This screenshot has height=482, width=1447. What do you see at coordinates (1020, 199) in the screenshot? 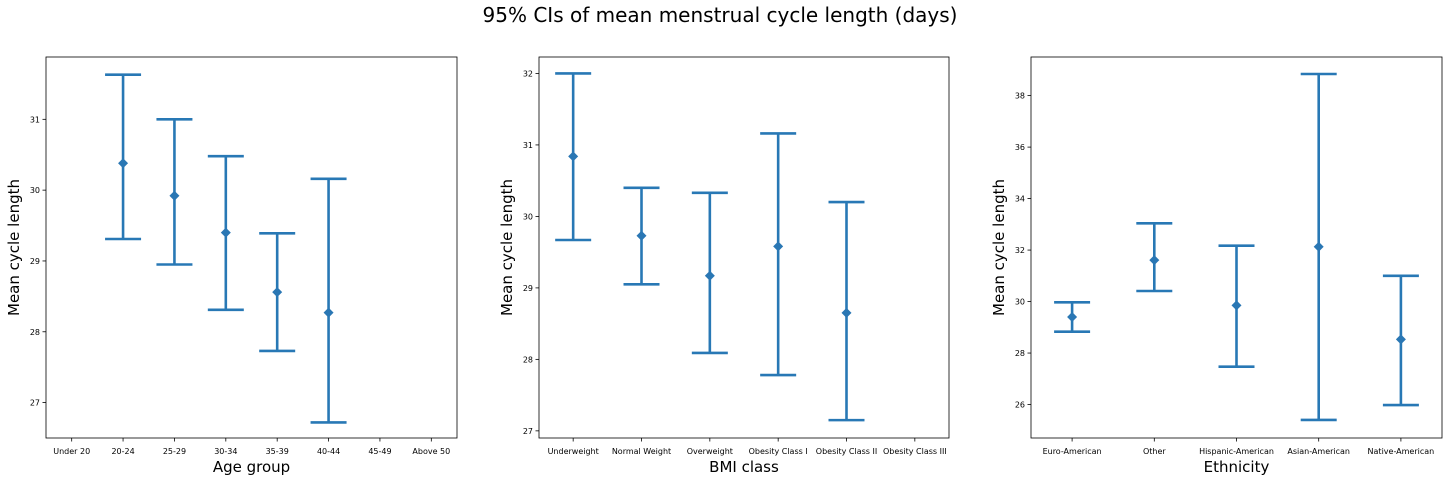
I see `y-tick-label: 34` at bounding box center [1020, 199].